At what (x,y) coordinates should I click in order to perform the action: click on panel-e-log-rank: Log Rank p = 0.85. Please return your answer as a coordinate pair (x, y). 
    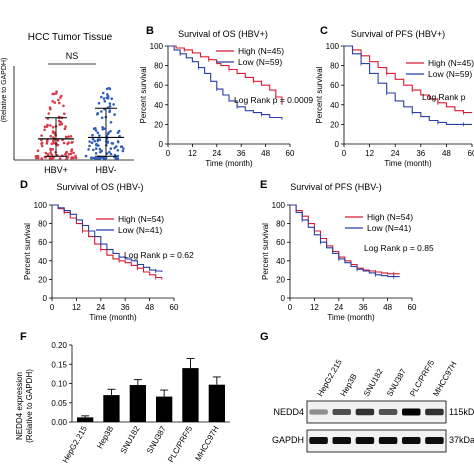
    Looking at the image, I should click on (399, 248).